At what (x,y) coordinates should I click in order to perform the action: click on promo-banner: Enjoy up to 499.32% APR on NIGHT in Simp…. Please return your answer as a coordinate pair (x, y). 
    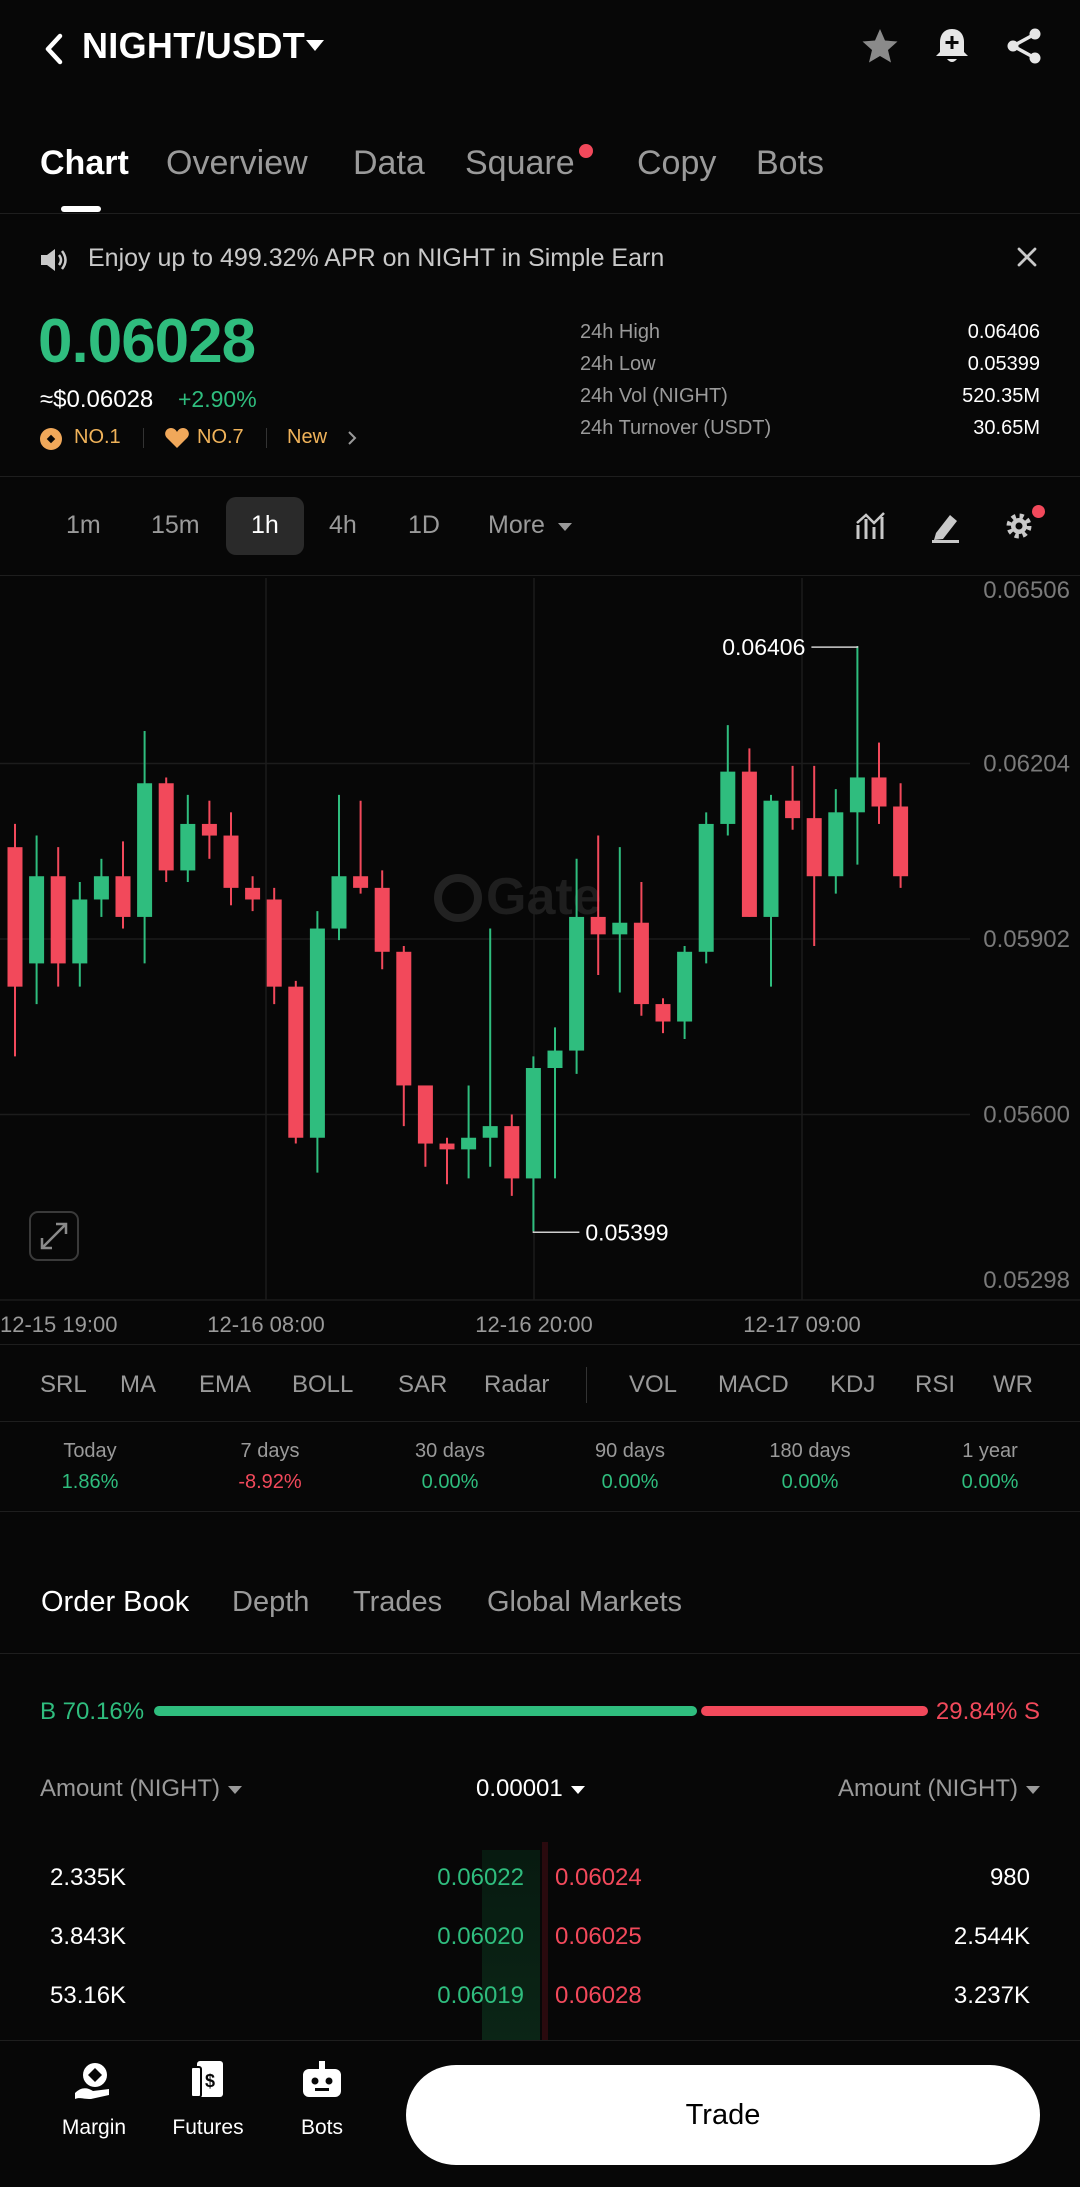
    Looking at the image, I should click on (540, 258).